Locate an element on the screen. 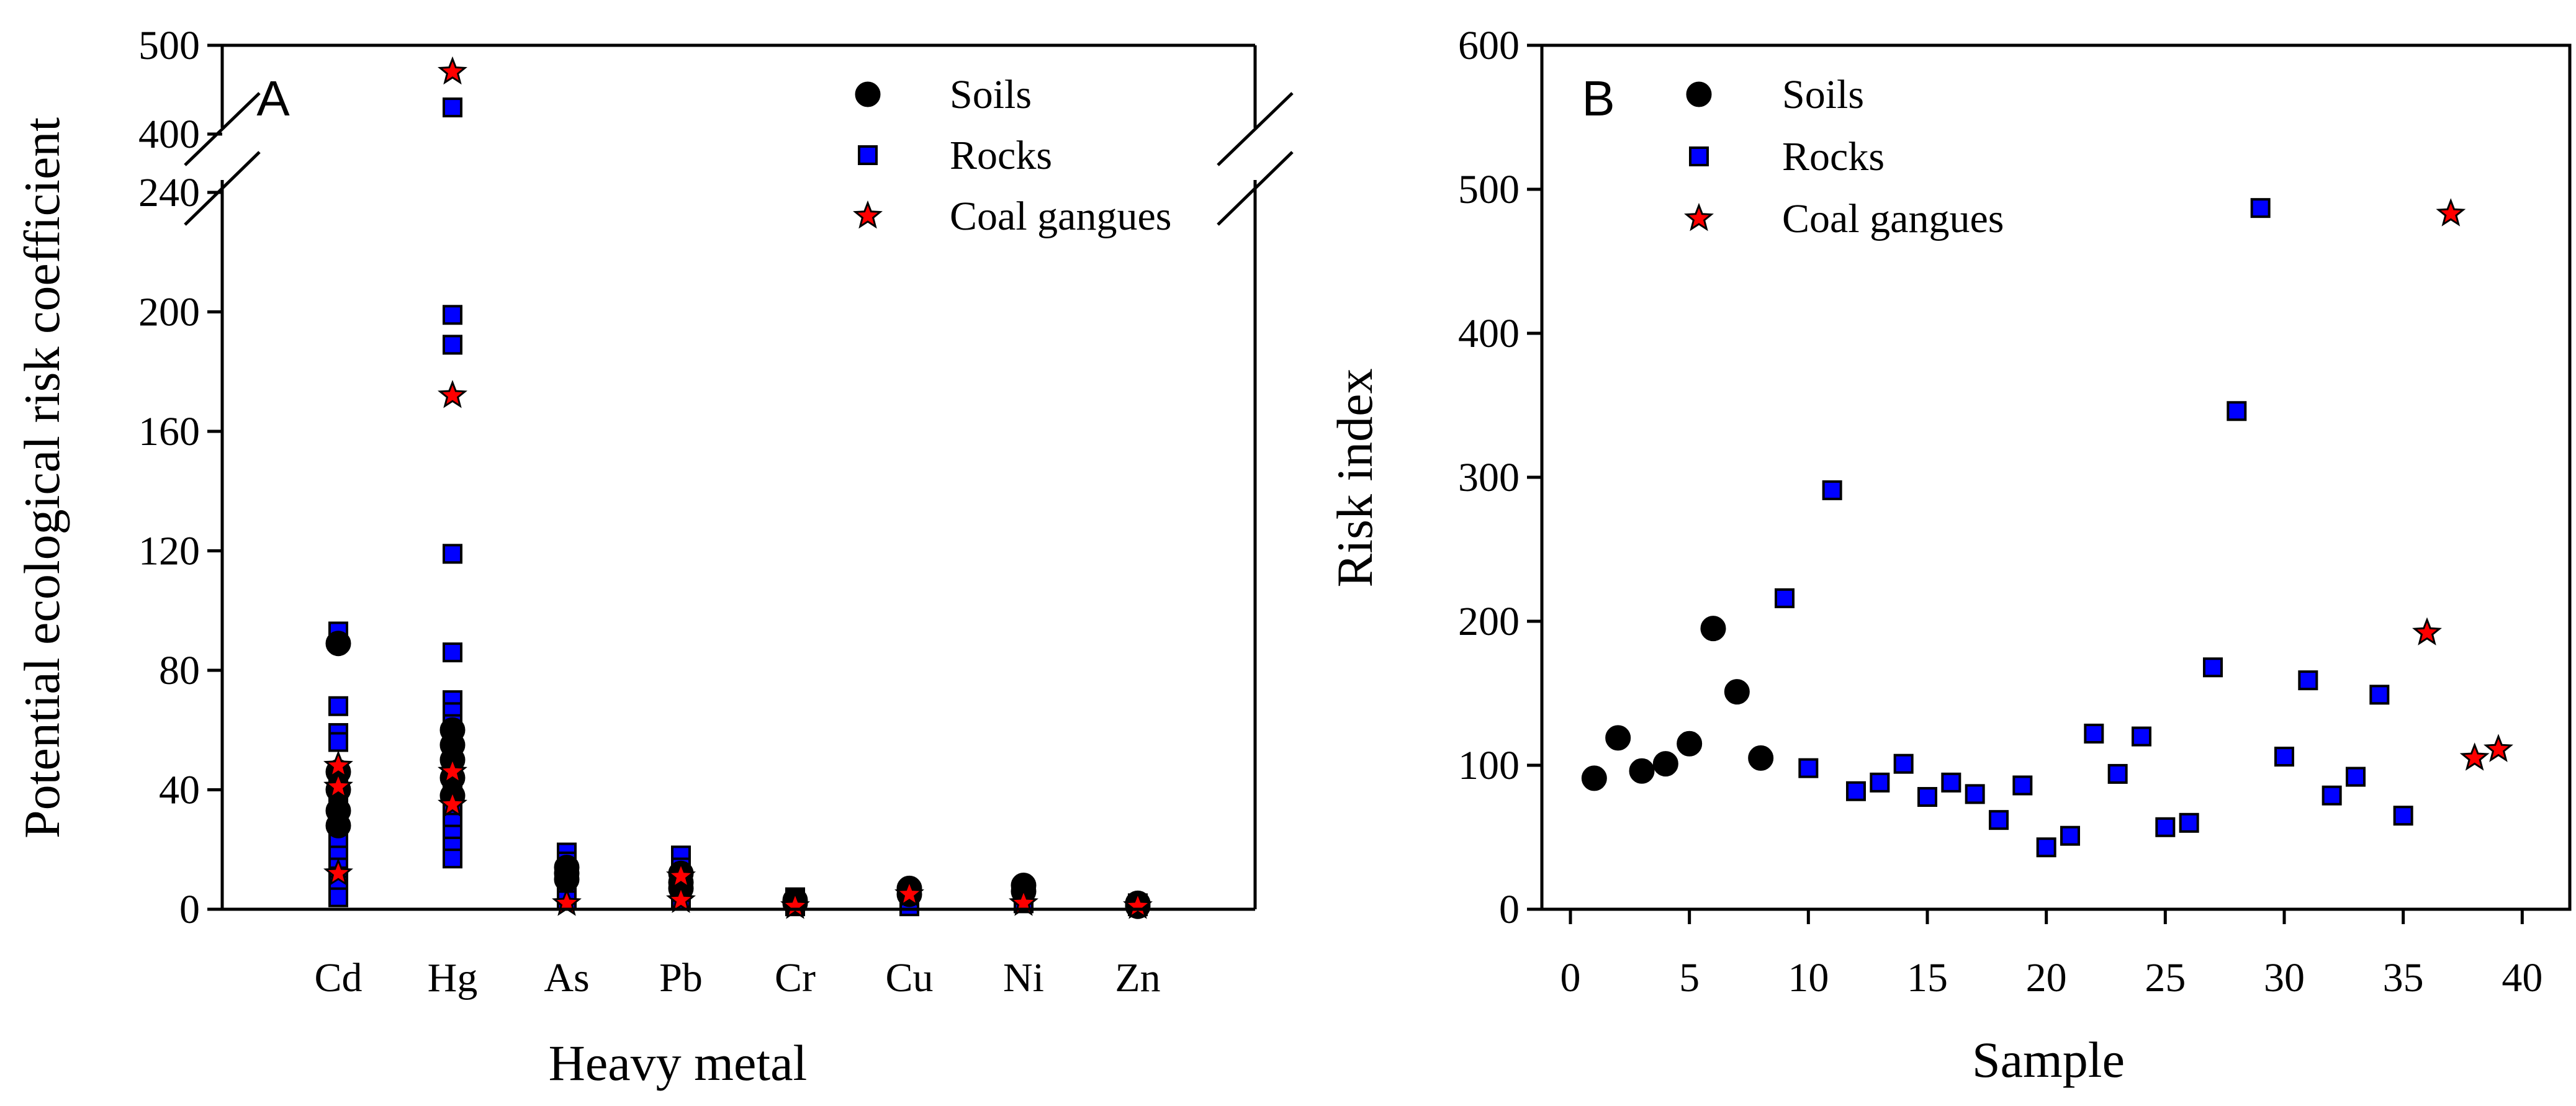 The image size is (2576, 1106). panel-a-x-tick-label: Zn is located at coordinates (1137, 977).